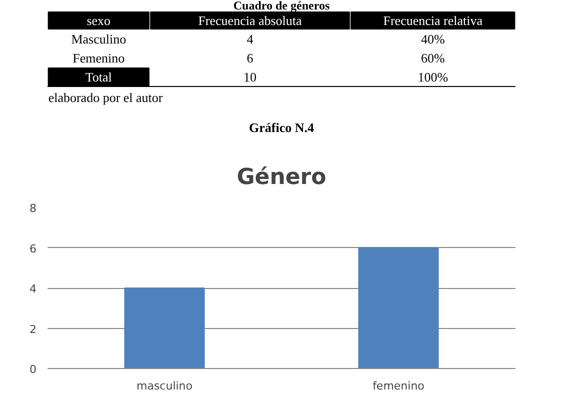 The image size is (572, 400). Describe the element at coordinates (98, 58) in the screenshot. I see `text: Femenino` at that location.